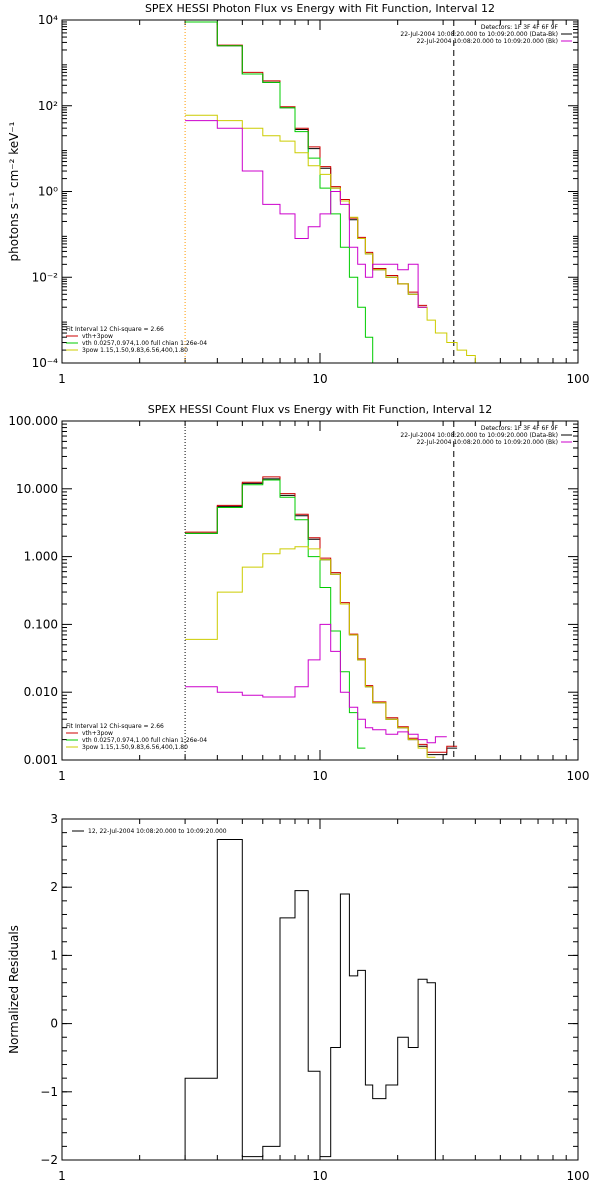 This screenshot has width=600, height=1200. I want to click on y-tick-label: 10⁴, so click(48, 20).